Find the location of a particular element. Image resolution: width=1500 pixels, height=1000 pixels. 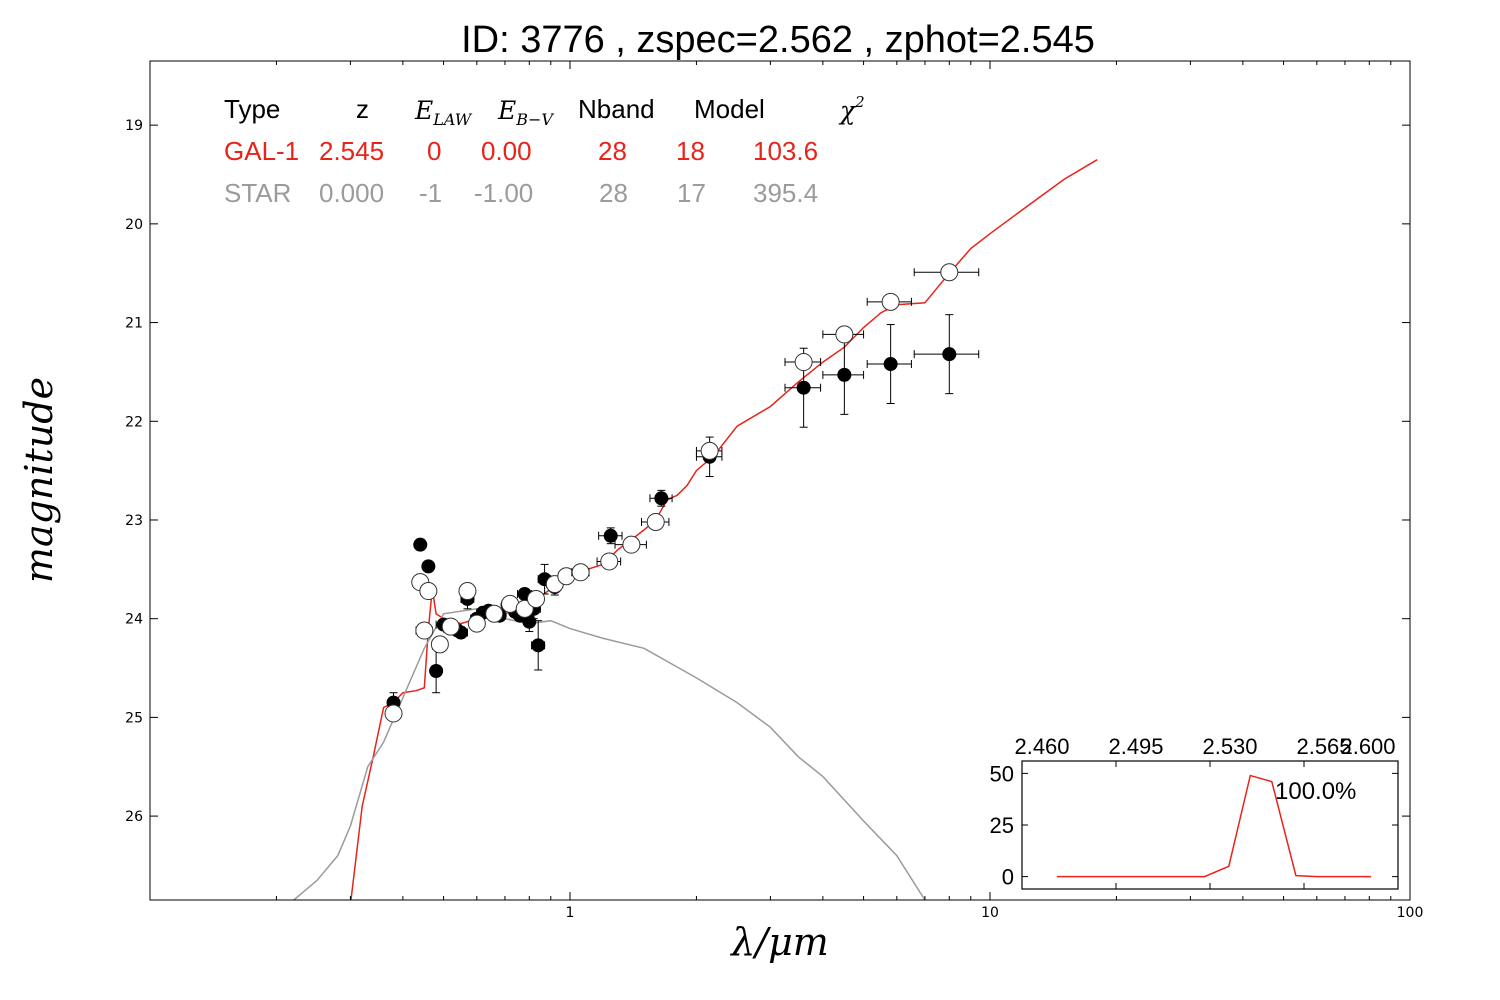

legend-header-nband: Nband is located at coordinates (616, 109).